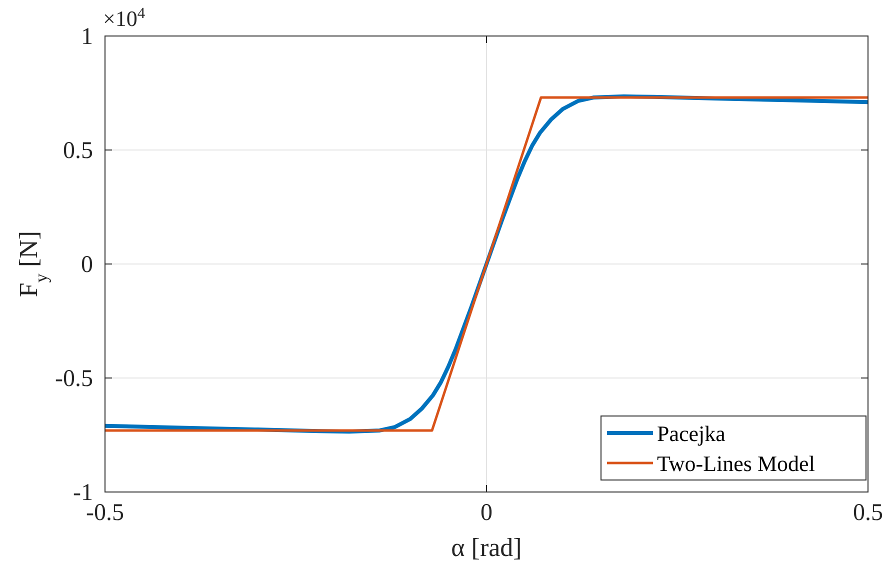 The width and height of the screenshot is (889, 577). I want to click on y-tick-label: -1, so click(83, 493).